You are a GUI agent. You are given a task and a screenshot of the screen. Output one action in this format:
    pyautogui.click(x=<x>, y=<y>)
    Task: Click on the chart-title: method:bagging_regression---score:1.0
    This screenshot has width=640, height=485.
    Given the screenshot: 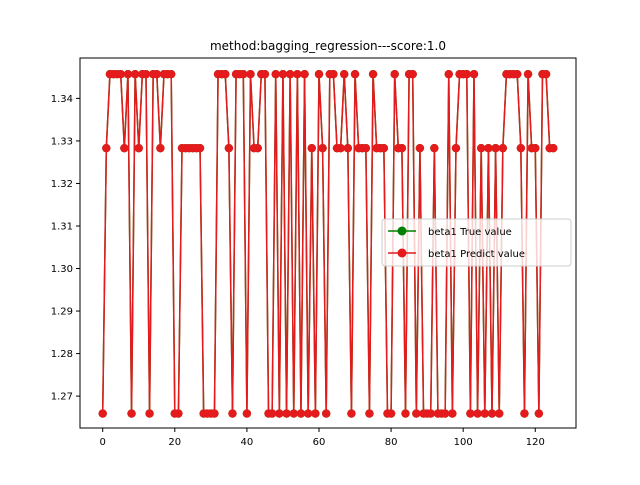 What is the action you would take?
    pyautogui.click(x=328, y=46)
    